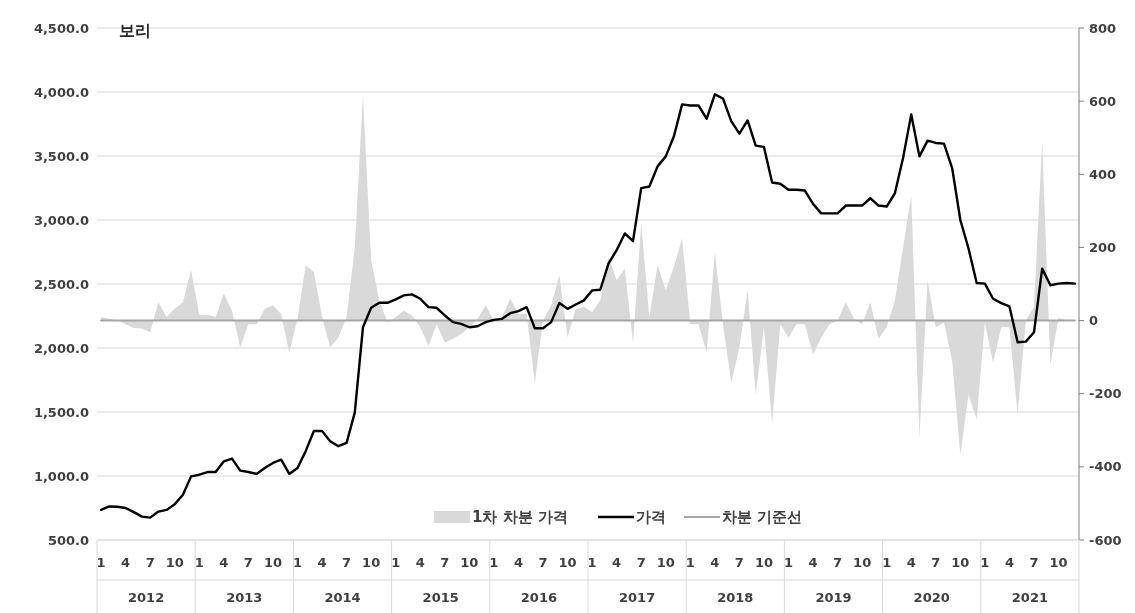  Describe the element at coordinates (651, 517) in the screenshot. I see `legend-label: 가격` at that location.